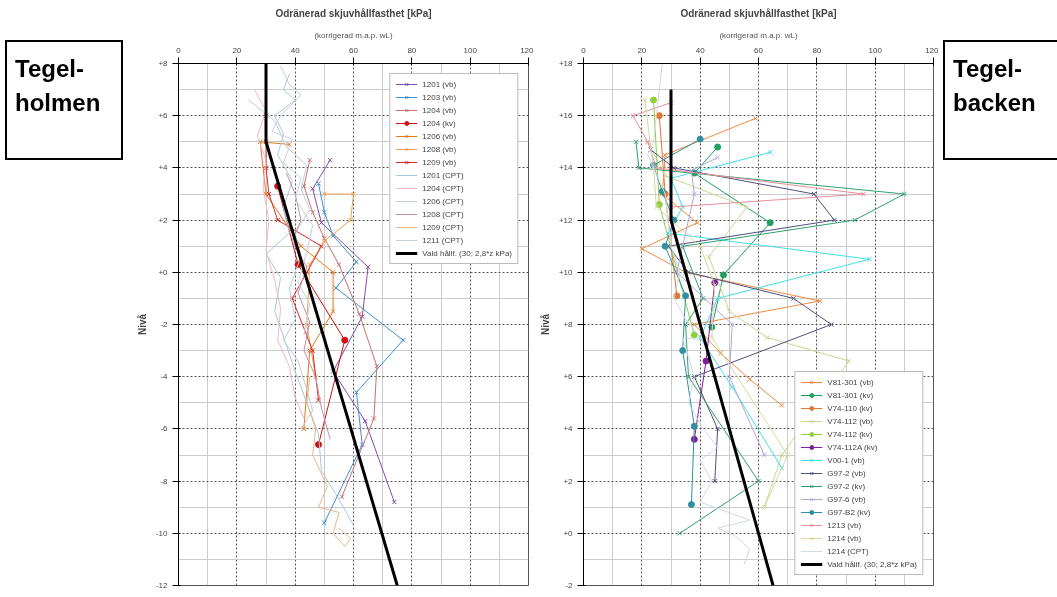  I want to click on legend-label: 1201 (CPT), so click(443, 175).